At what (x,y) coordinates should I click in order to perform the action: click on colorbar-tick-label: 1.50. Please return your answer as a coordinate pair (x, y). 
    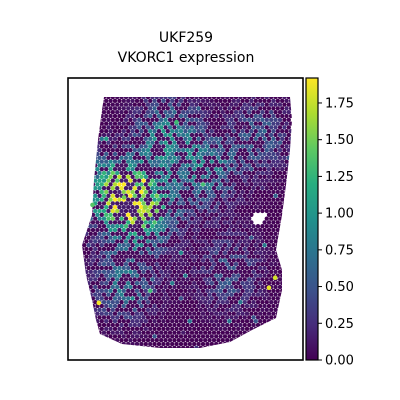
    Looking at the image, I should click on (339, 140).